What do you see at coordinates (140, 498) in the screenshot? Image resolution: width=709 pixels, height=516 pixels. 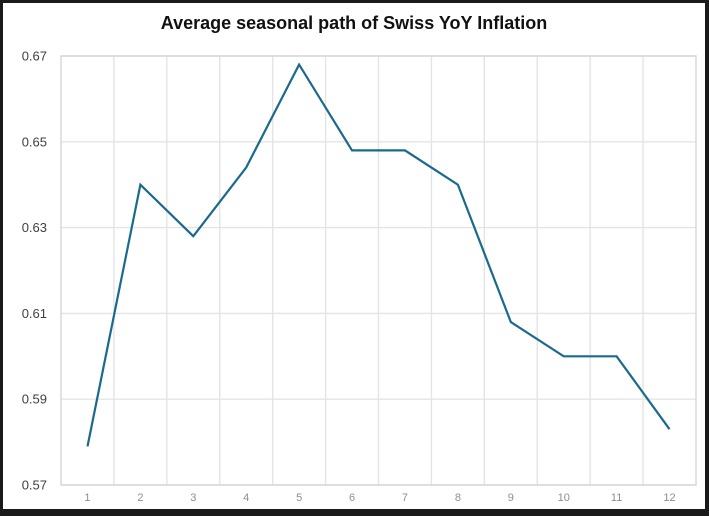 I see `x-tick-label: 2` at bounding box center [140, 498].